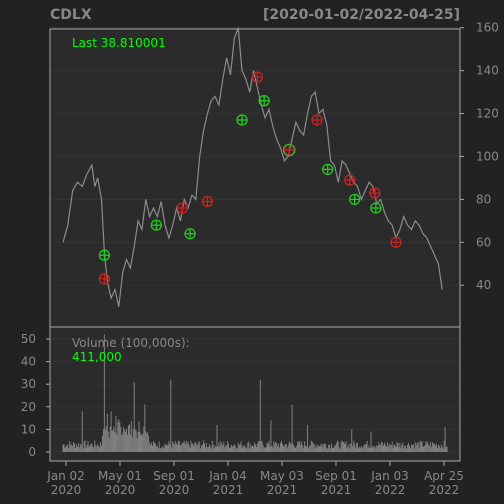  Describe the element at coordinates (35, 395) in the screenshot. I see `volume-y-axis: 0 10 20 30 40 50` at that location.